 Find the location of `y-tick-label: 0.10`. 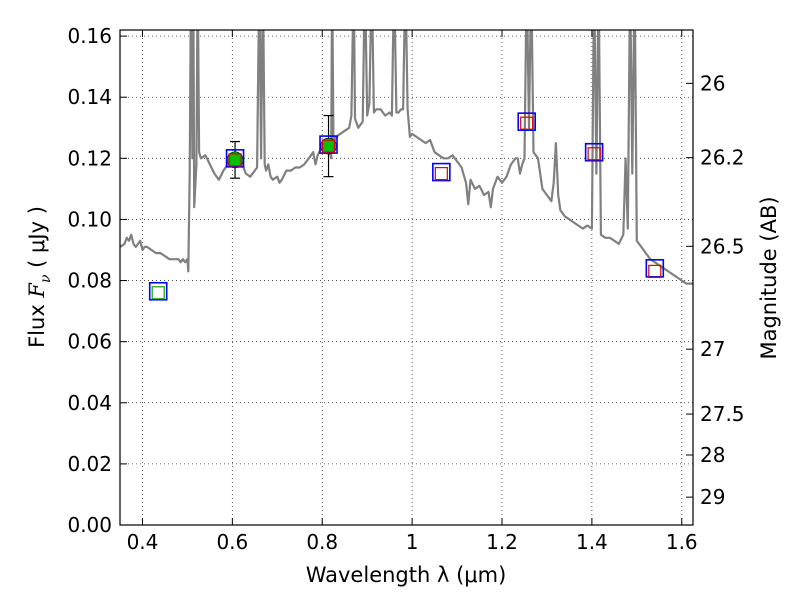

y-tick-label: 0.10 is located at coordinates (89, 219).